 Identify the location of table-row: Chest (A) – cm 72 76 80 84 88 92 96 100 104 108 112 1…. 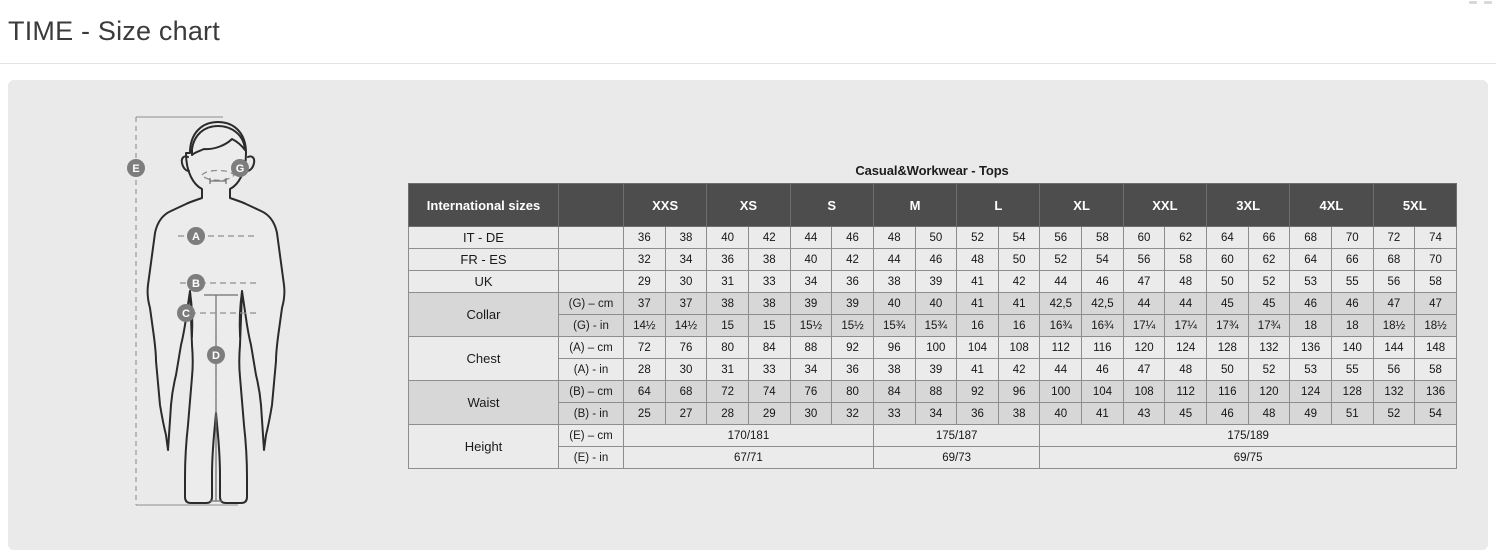
(932, 358).